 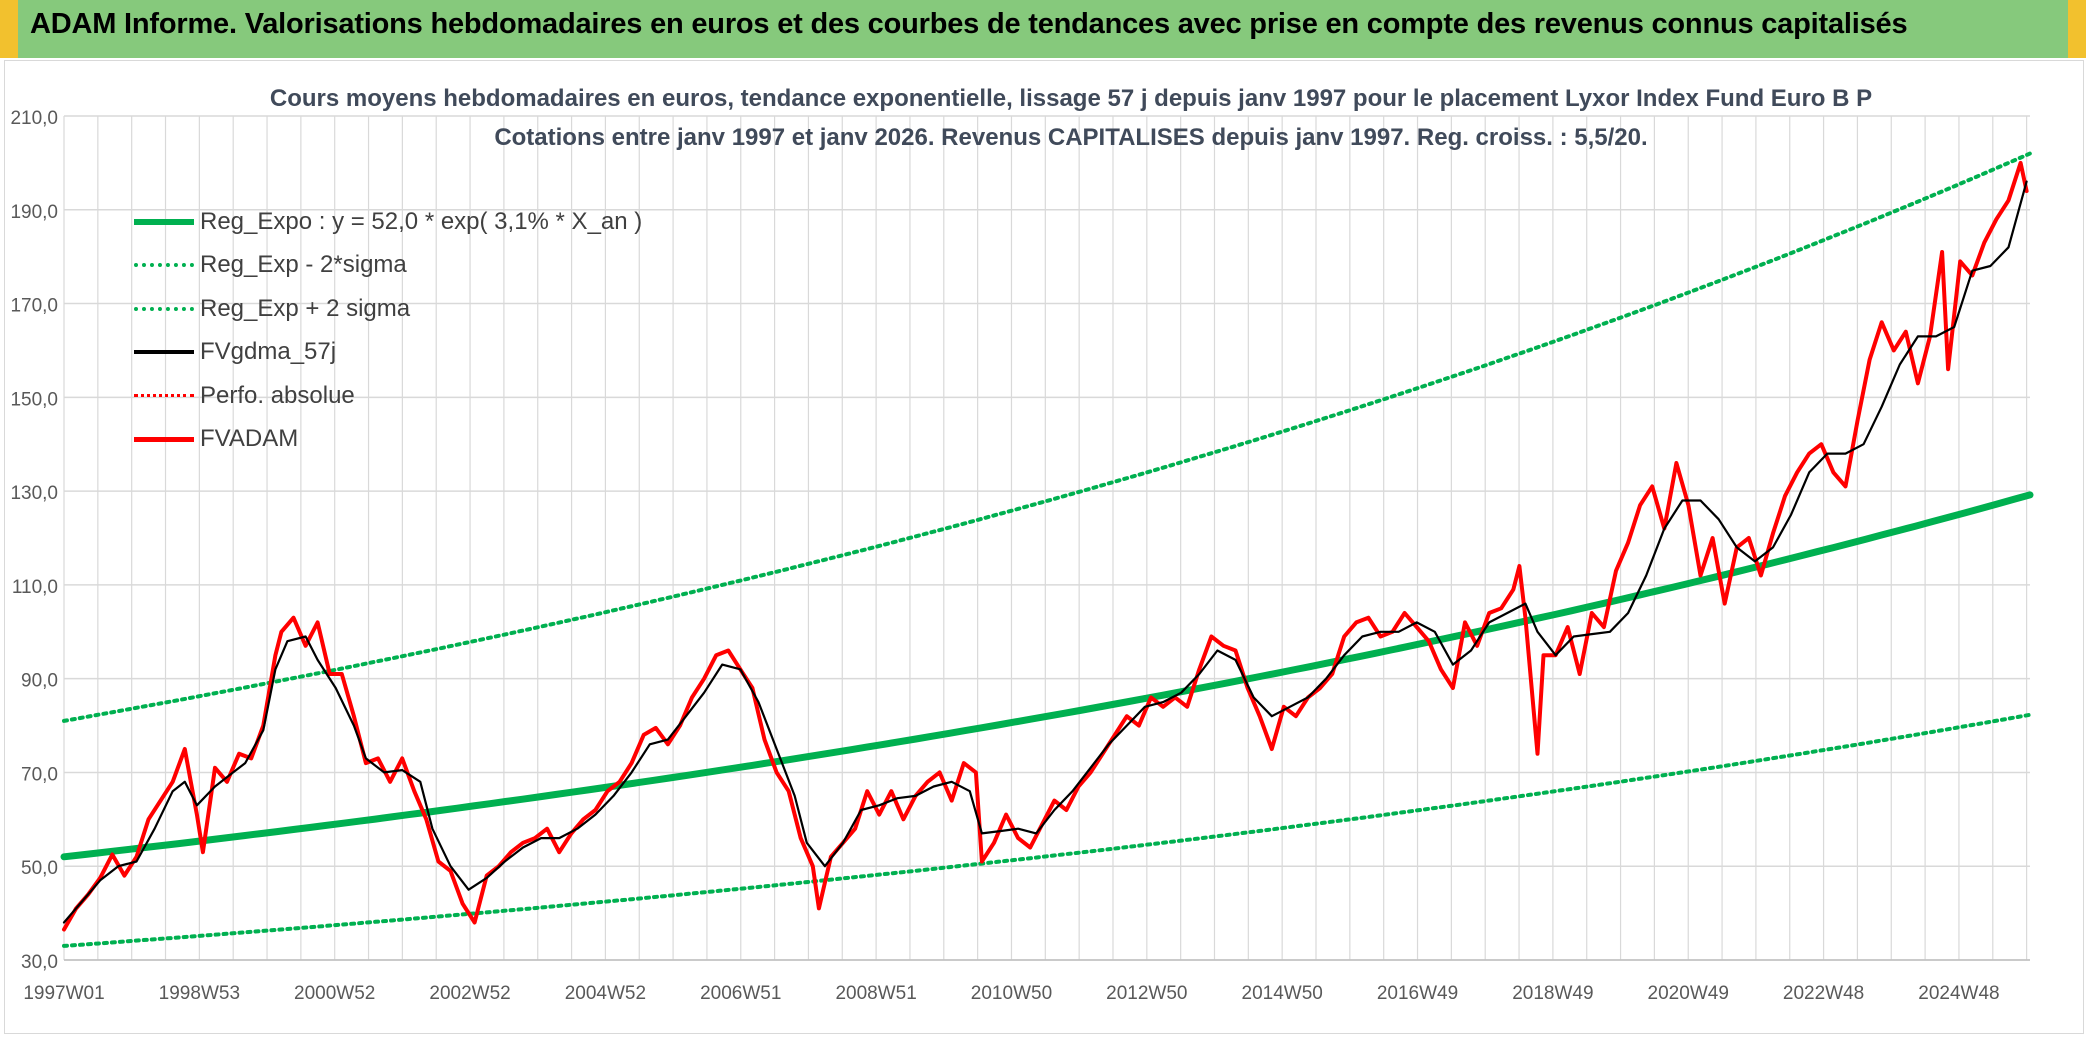 What do you see at coordinates (1146, 993) in the screenshot?
I see `x-tick-label: 2012W50` at bounding box center [1146, 993].